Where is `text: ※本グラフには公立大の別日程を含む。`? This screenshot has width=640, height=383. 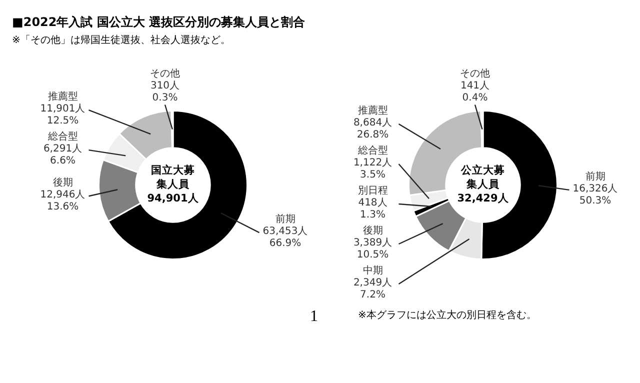
text: ※本グラフには公立大の別日程を含む。 is located at coordinates (447, 315).